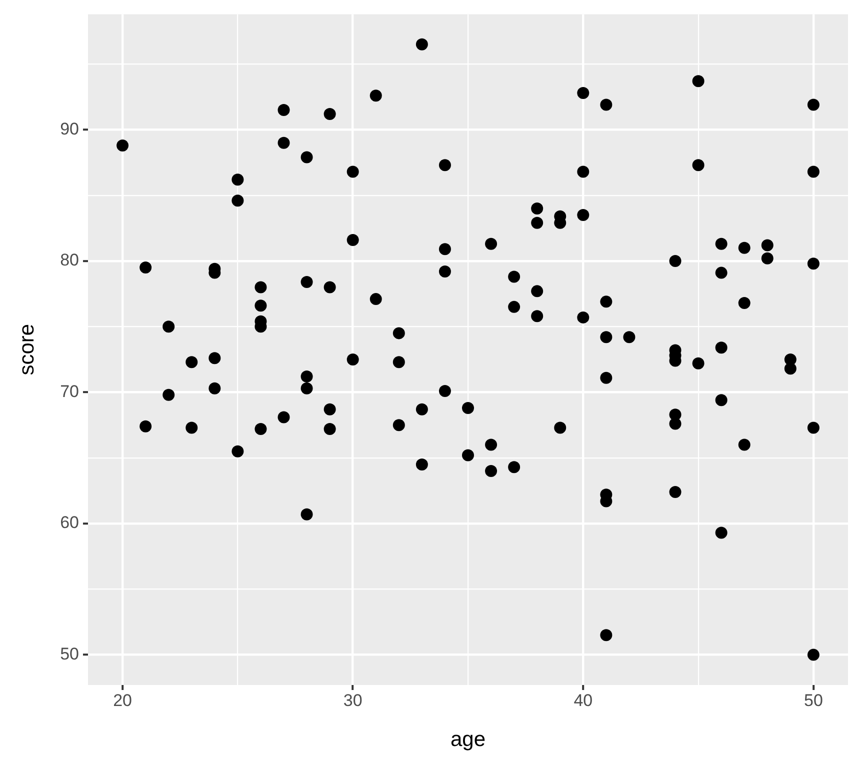 The image size is (864, 768). What do you see at coordinates (69, 128) in the screenshot?
I see `y-tick-label: 90` at bounding box center [69, 128].